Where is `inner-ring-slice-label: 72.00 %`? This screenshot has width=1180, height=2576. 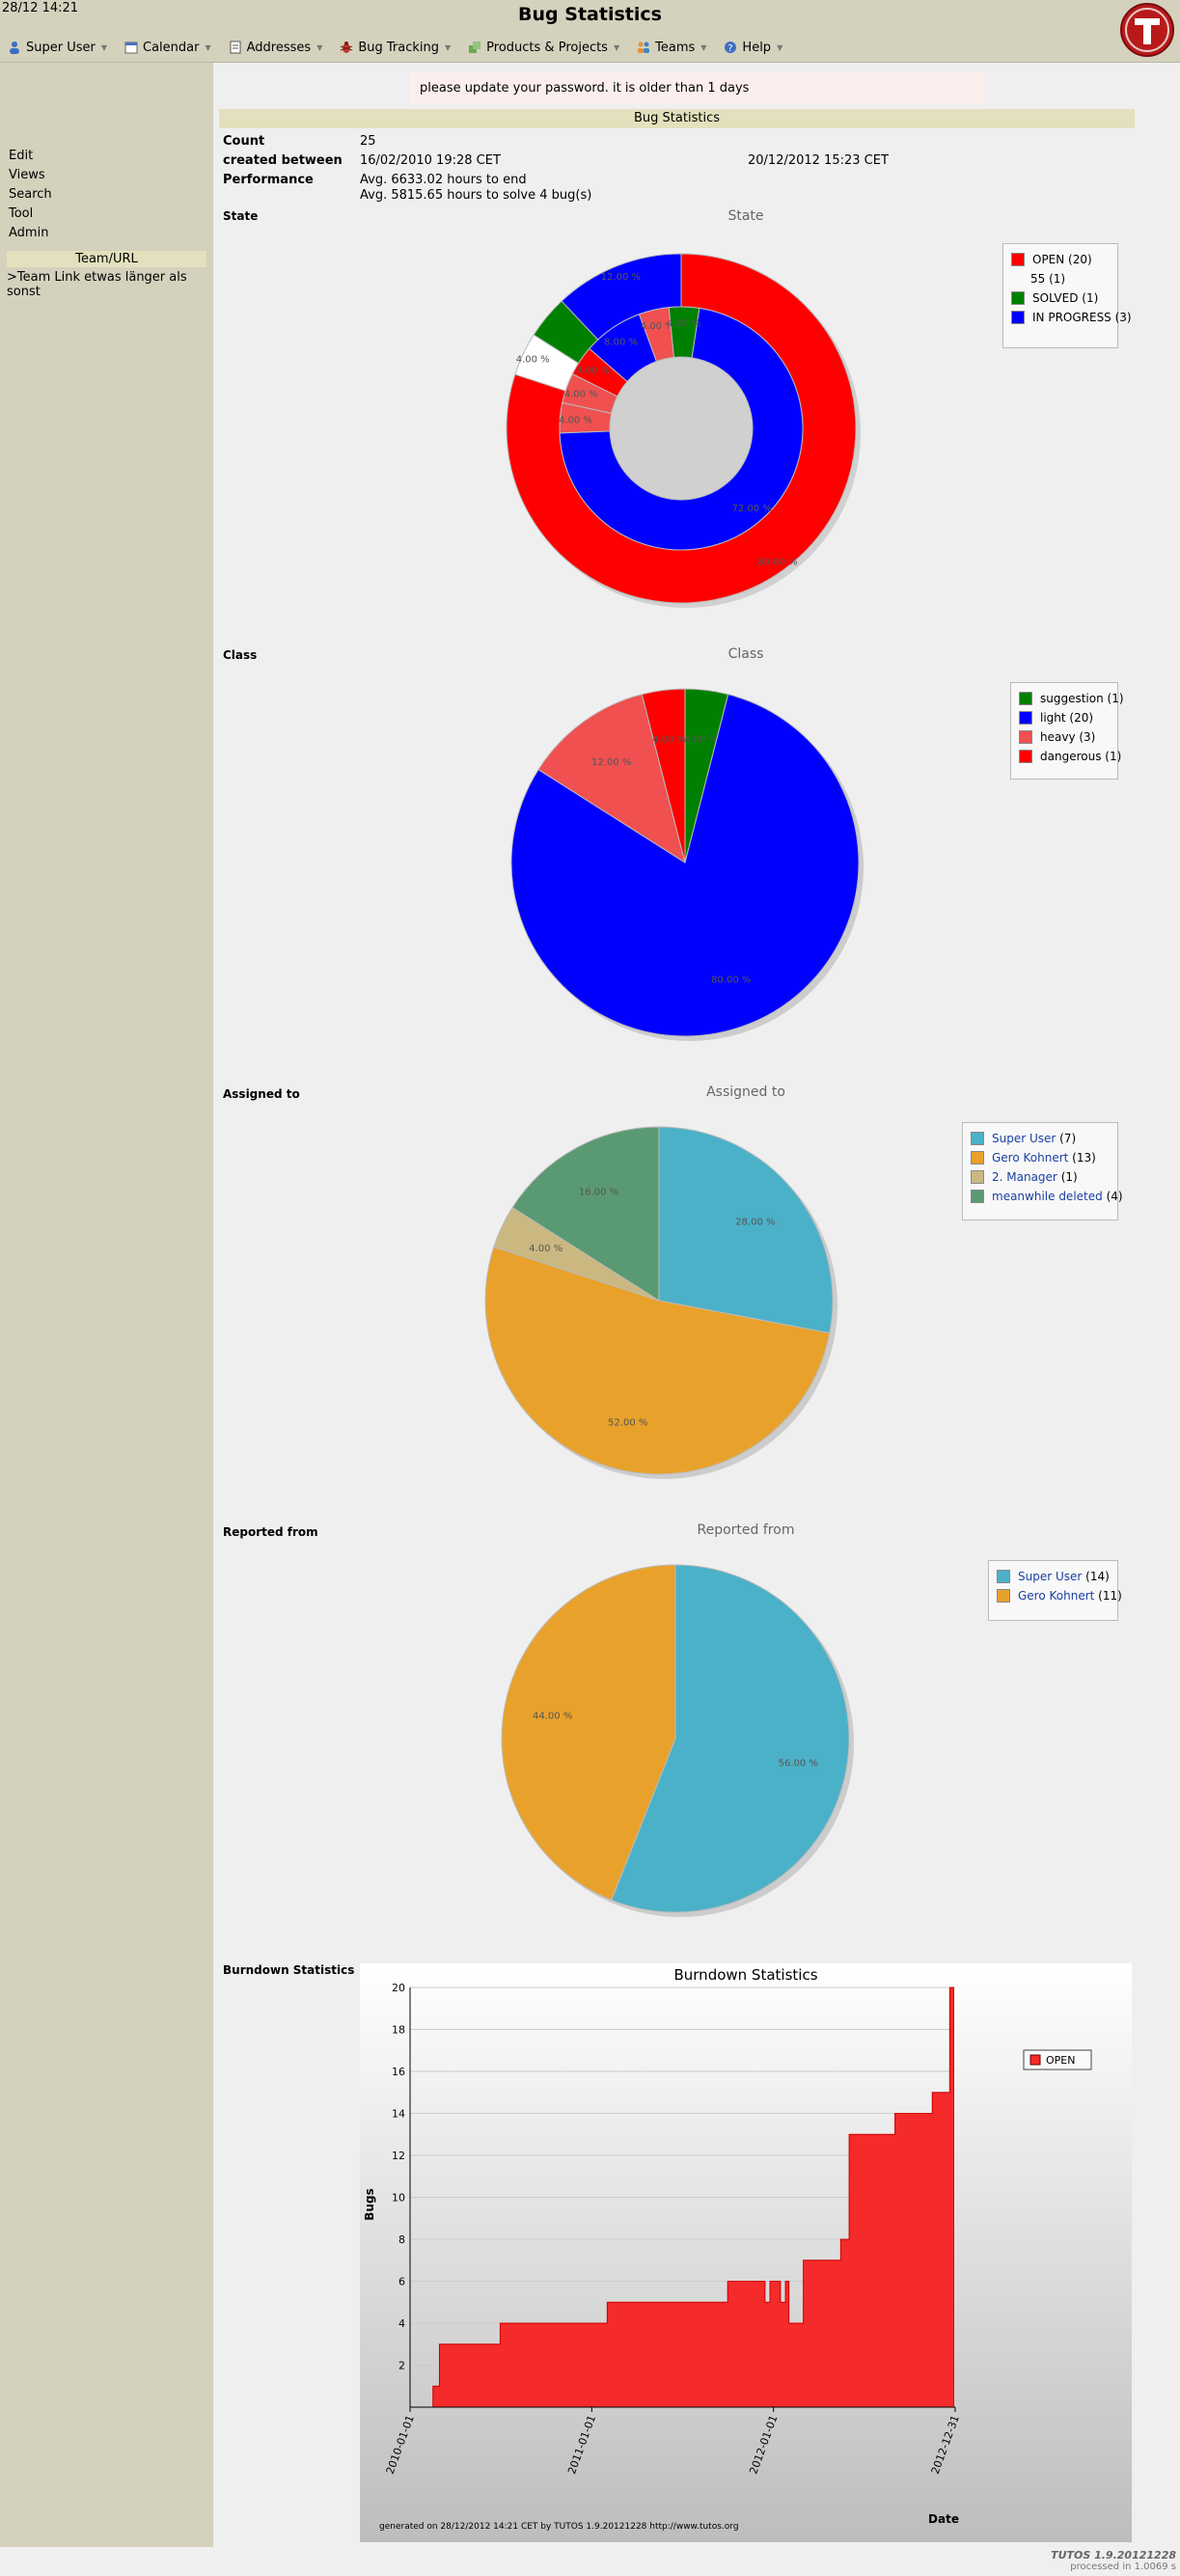
inner-ring-slice-label: 72.00 % is located at coordinates (752, 509).